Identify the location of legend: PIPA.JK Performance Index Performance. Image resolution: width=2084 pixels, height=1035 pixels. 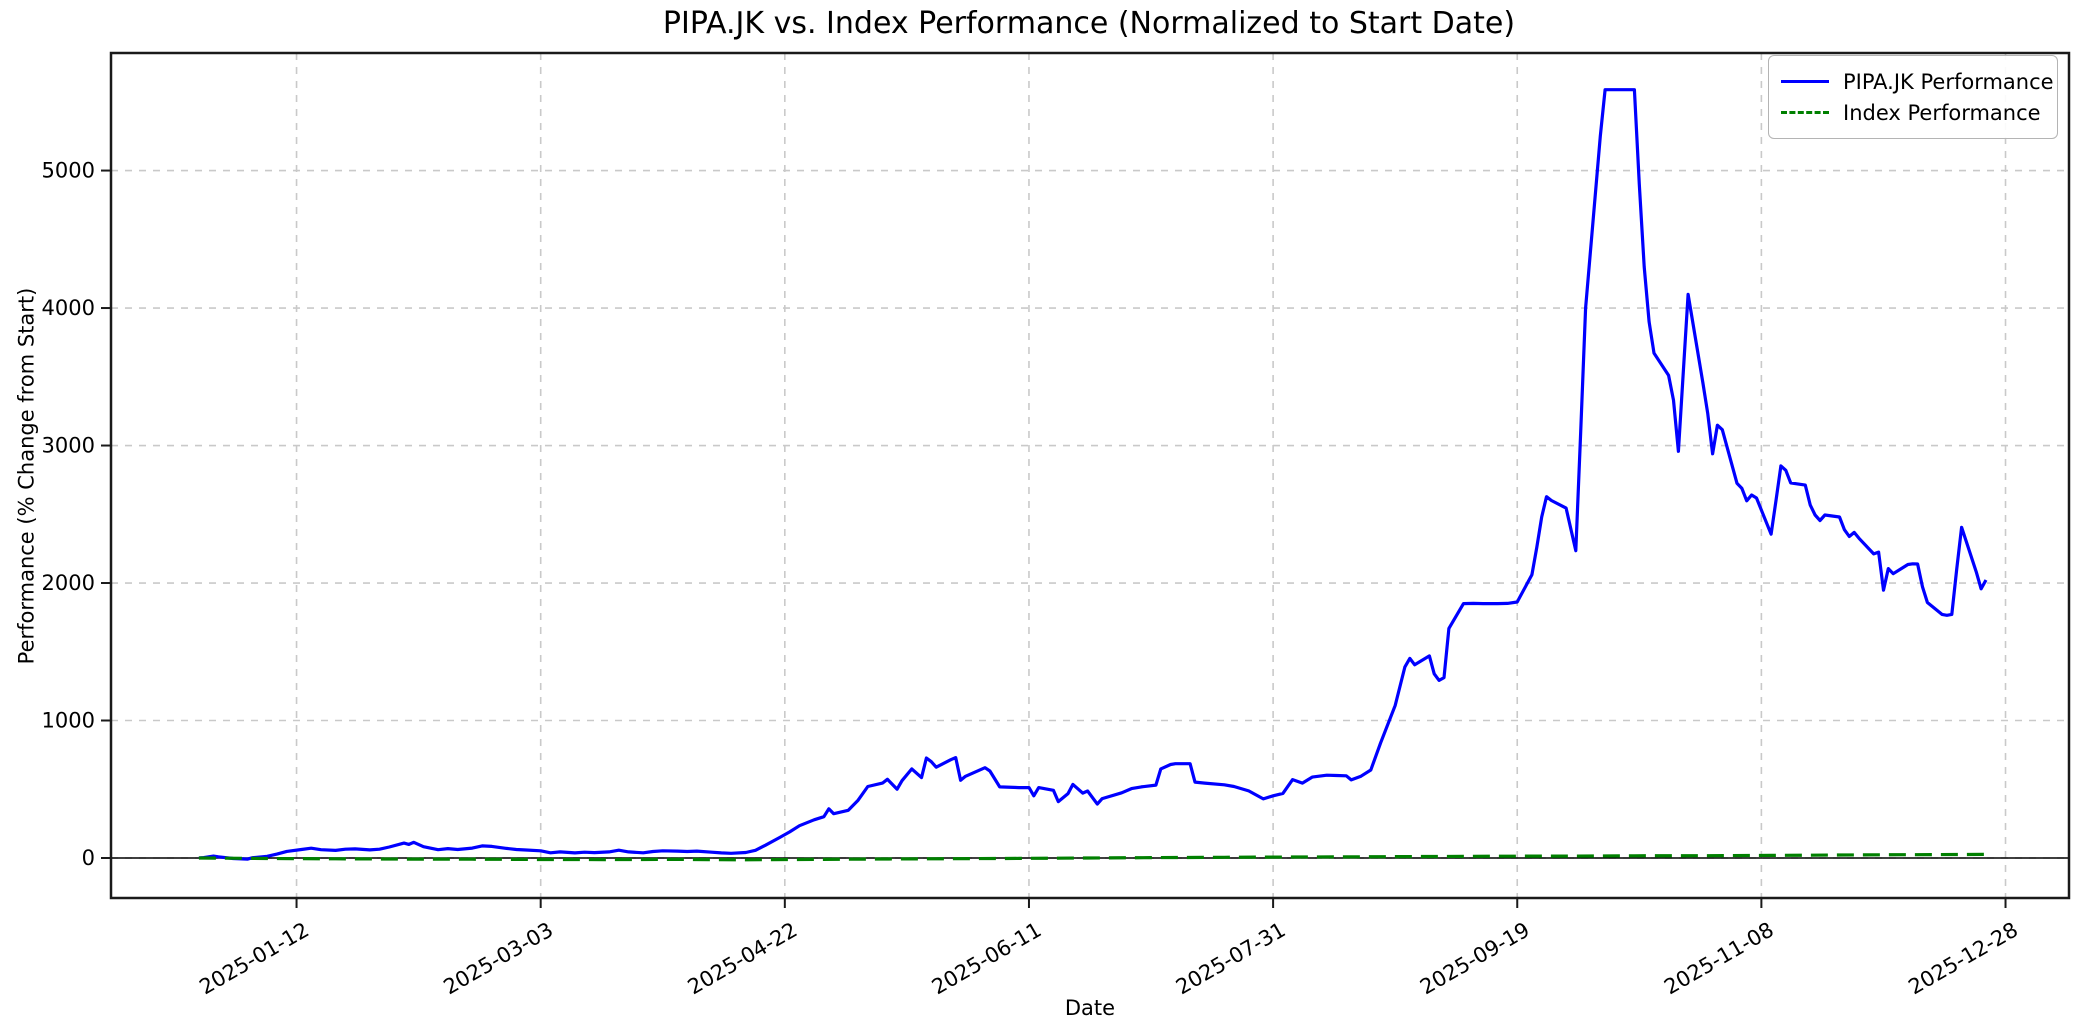
(1913, 97).